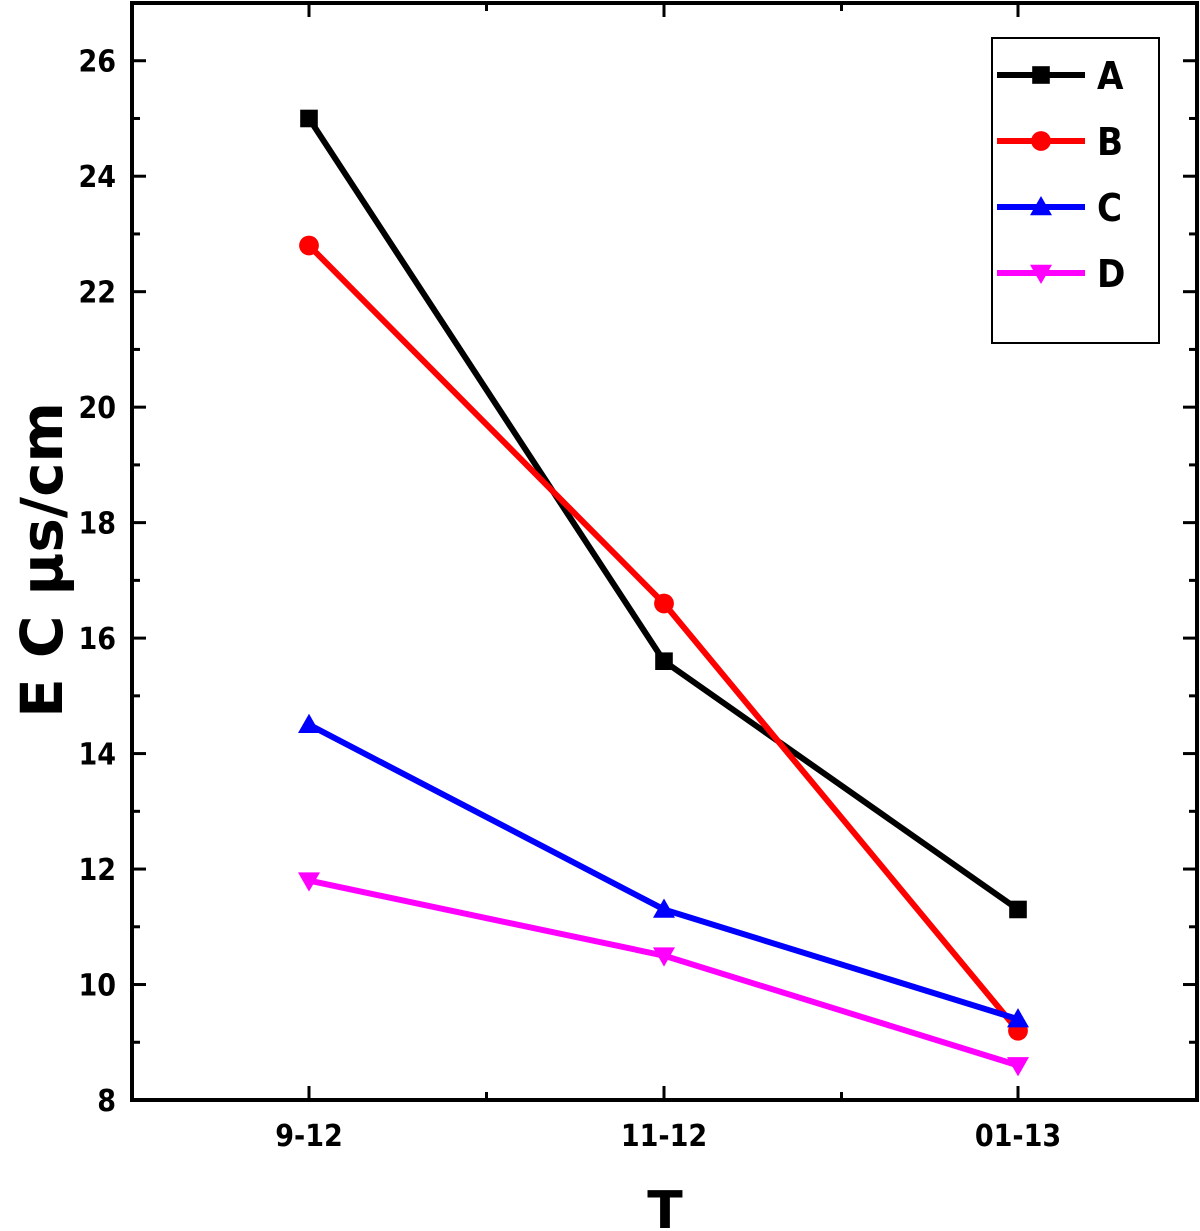  Describe the element at coordinates (1018, 1136) in the screenshot. I see `x-tick-label: 01-13` at that location.